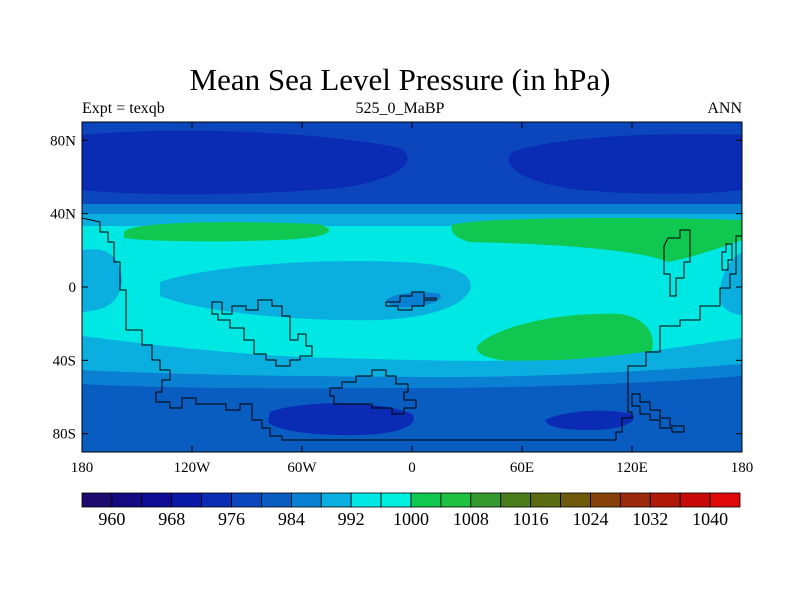 This screenshot has height=600, width=800. Describe the element at coordinates (590, 519) in the screenshot. I see `colorbar-label: 1024` at that location.